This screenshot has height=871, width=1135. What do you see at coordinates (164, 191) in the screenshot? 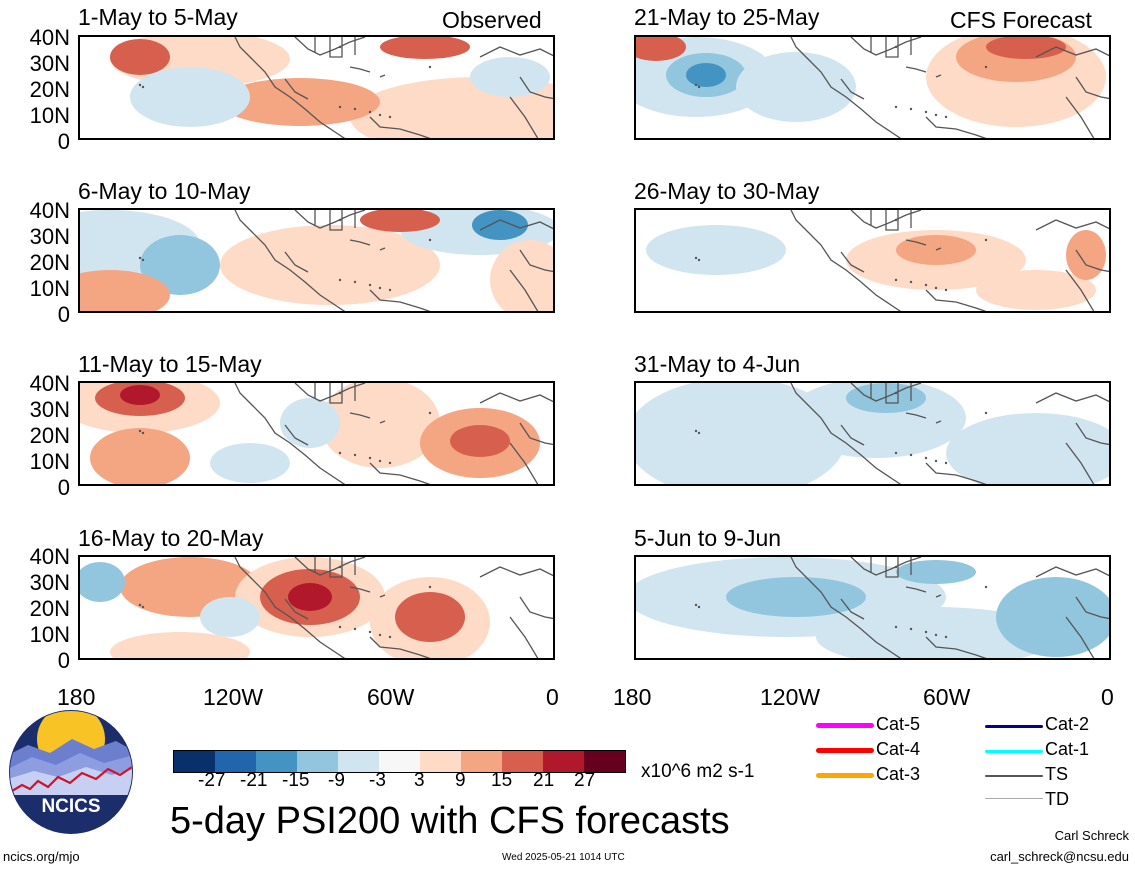
I see `panel-title-obs-2: 6-May to 10-May` at bounding box center [164, 191].